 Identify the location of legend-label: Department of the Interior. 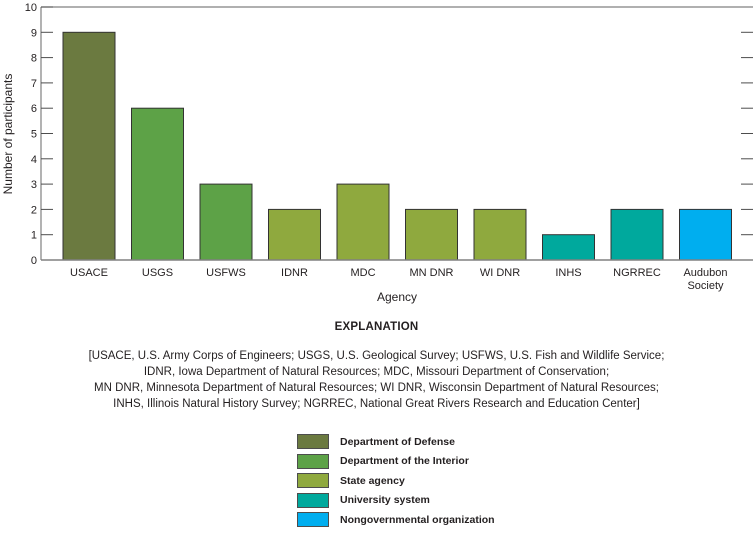
(404, 461).